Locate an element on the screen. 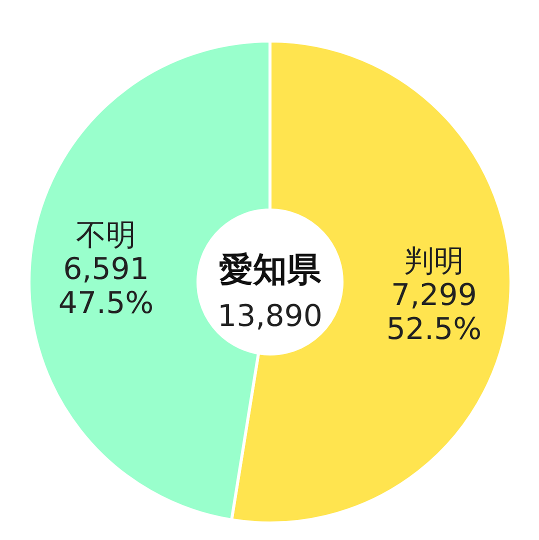 The height and width of the screenshot is (540, 539). text: 愛知県 is located at coordinates (270, 270).